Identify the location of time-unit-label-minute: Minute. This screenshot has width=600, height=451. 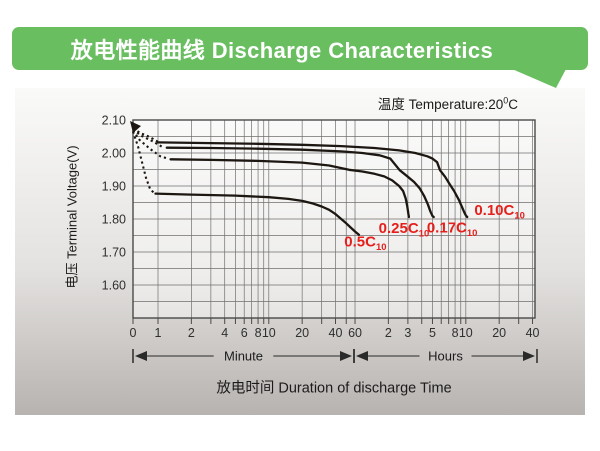
(243, 356).